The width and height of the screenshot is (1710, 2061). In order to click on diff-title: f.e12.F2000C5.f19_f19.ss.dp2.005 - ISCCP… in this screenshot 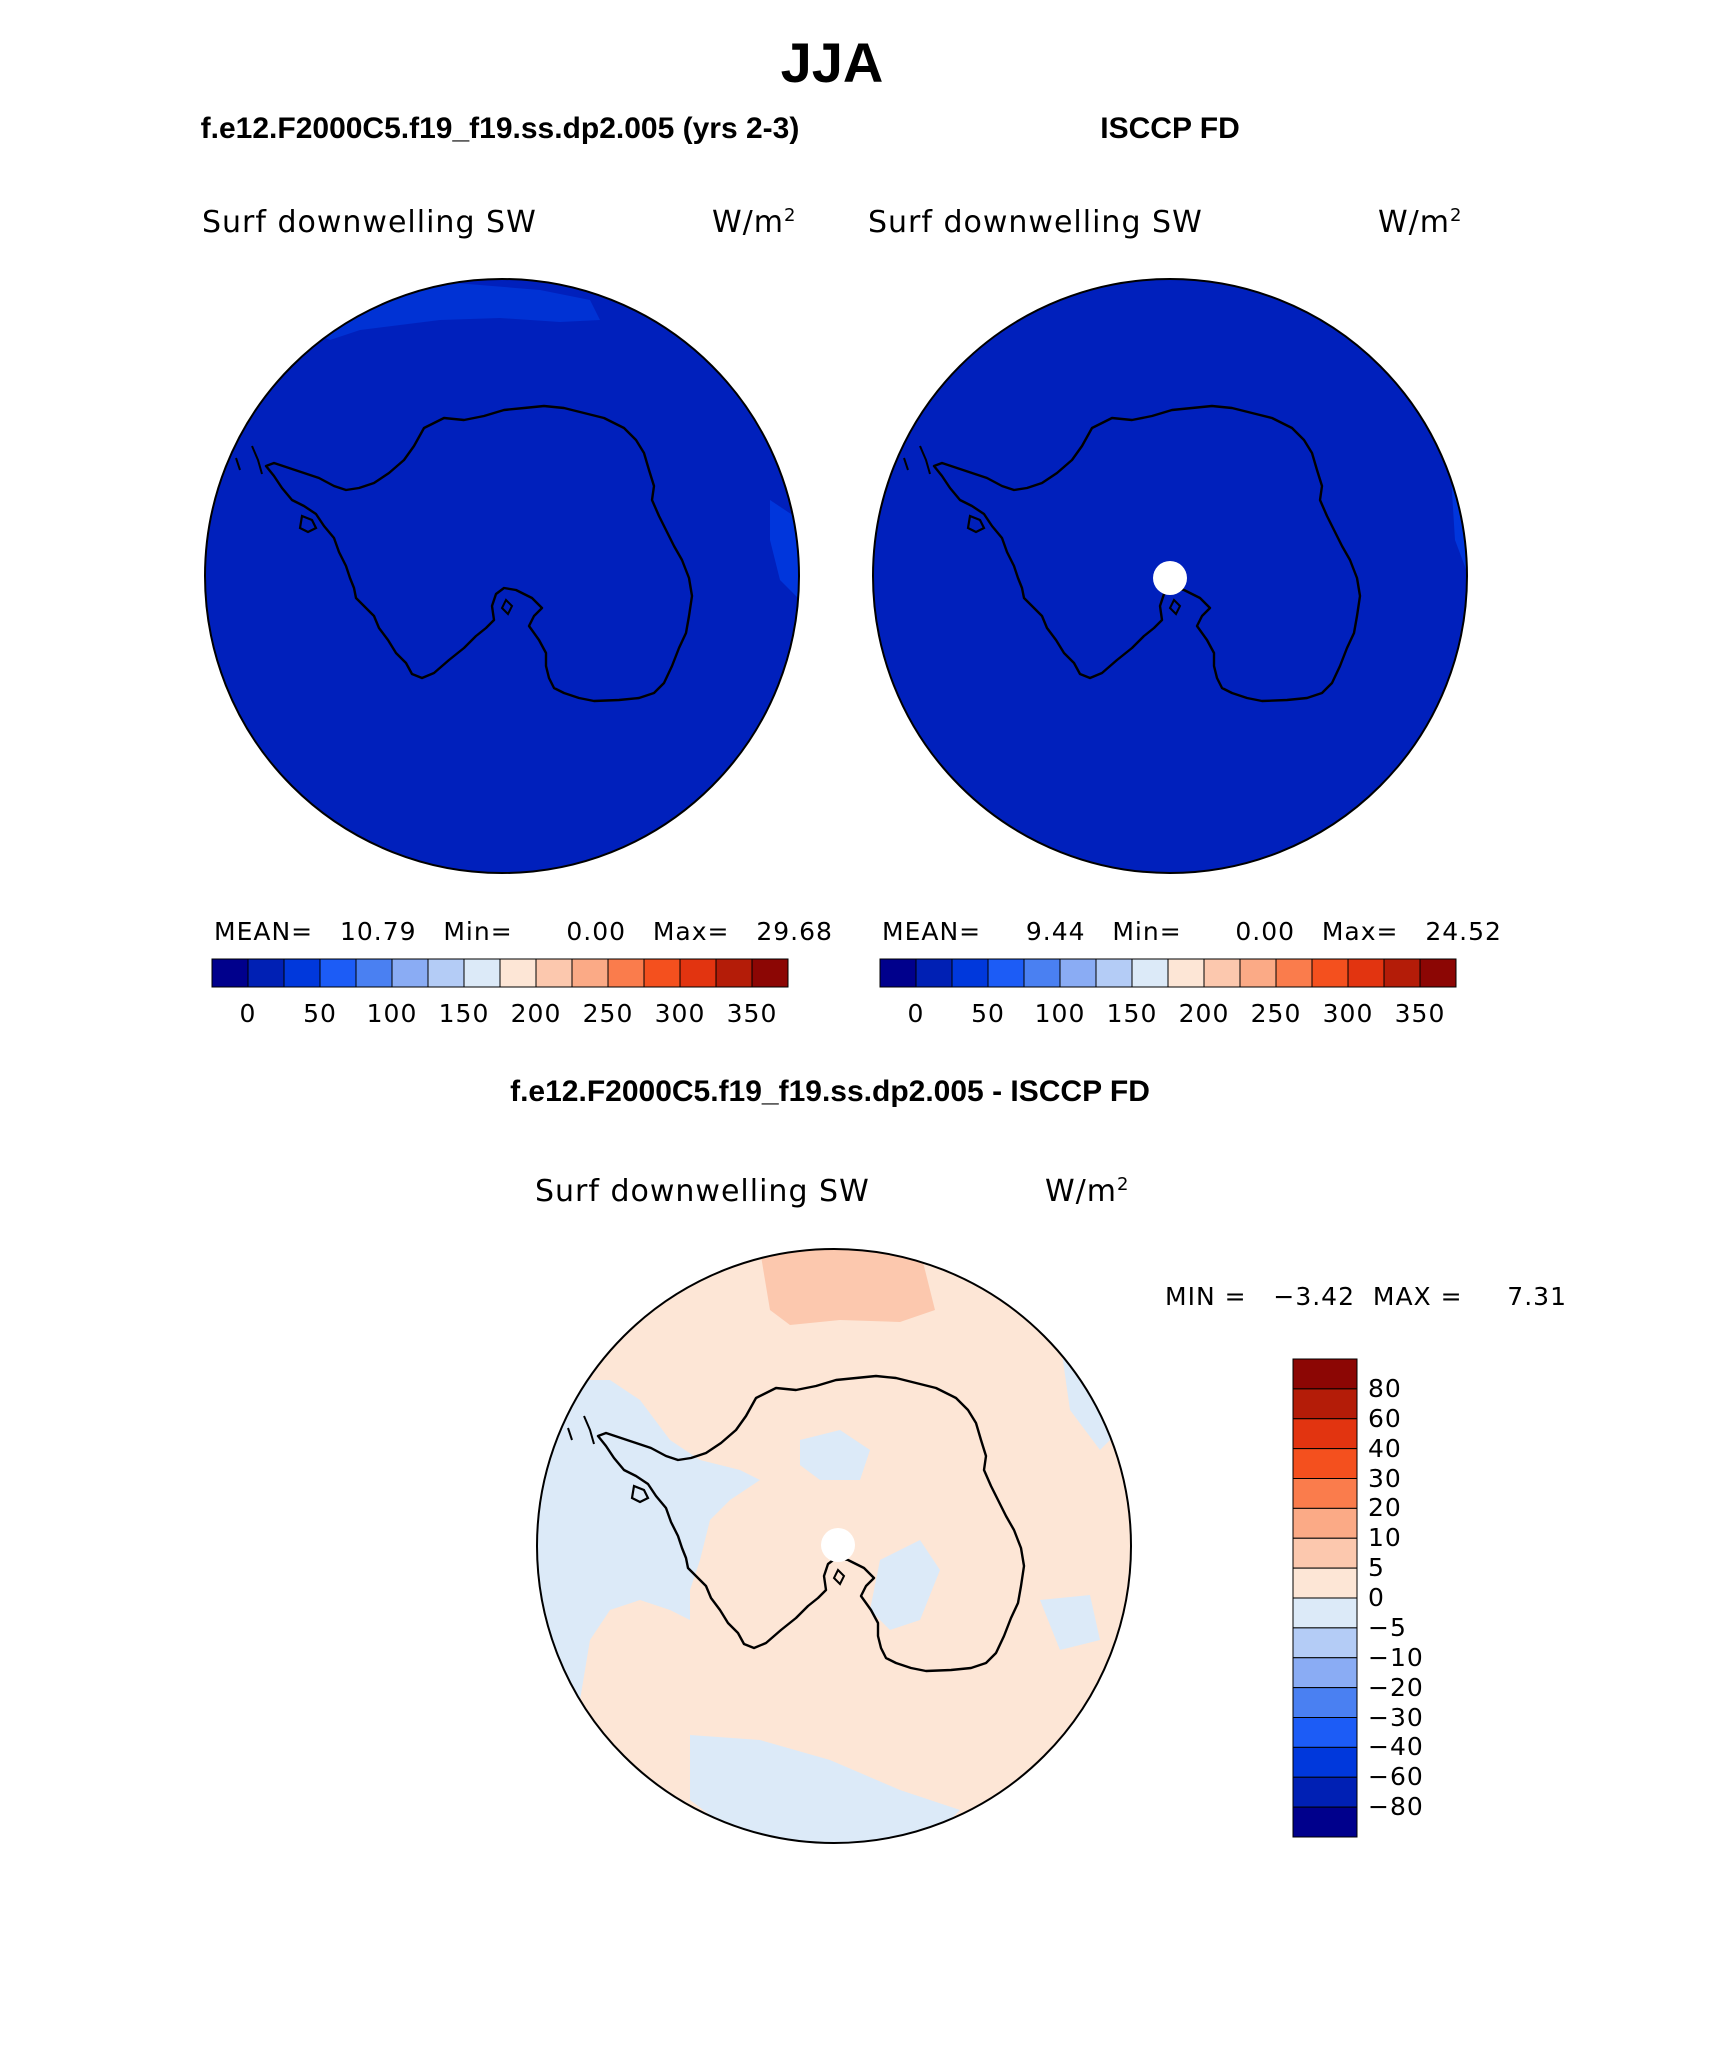, I will do `click(830, 1091)`.